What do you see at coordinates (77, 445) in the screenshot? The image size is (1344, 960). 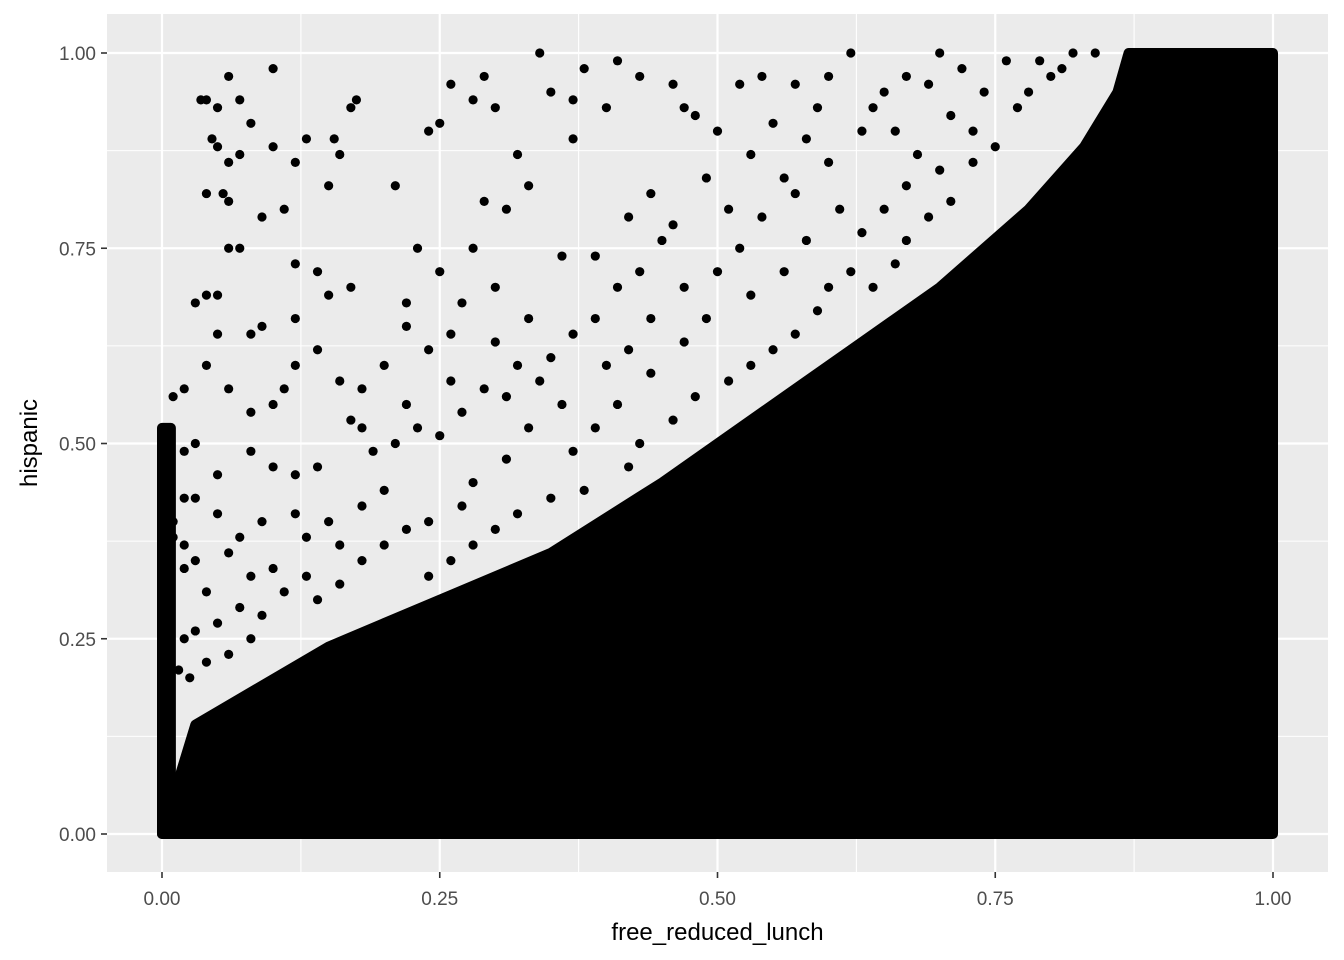 I see `y-tick-label: 0.50` at bounding box center [77, 445].